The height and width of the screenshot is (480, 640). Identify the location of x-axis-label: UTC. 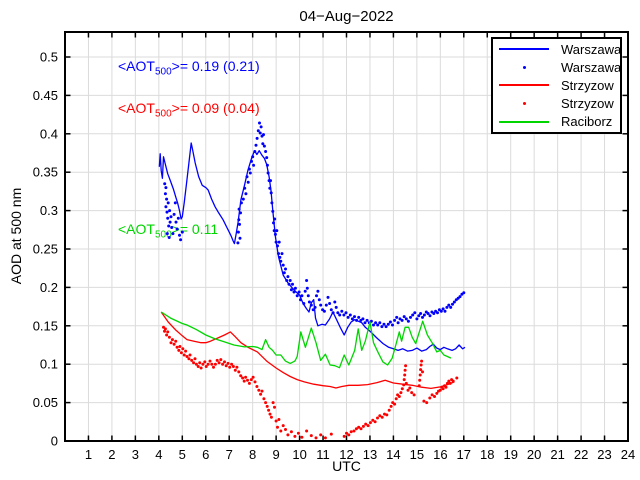
(346, 466).